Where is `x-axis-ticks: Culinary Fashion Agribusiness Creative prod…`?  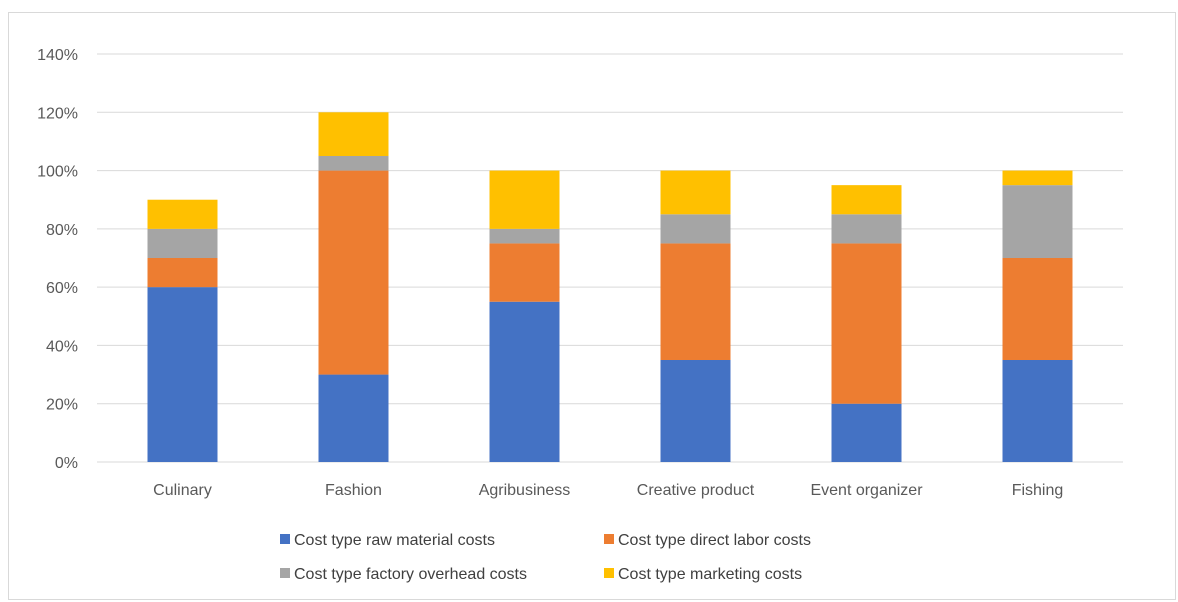
x-axis-ticks: Culinary Fashion Agribusiness Creative prod… is located at coordinates (608, 490).